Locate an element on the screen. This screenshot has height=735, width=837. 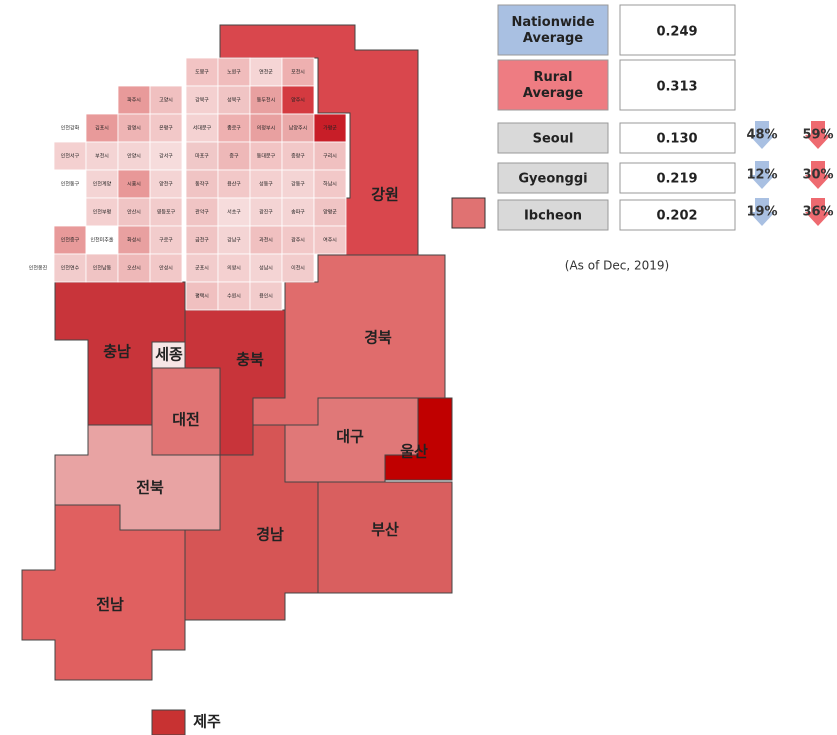
region-name: Ibcheon is located at coordinates (553, 216).